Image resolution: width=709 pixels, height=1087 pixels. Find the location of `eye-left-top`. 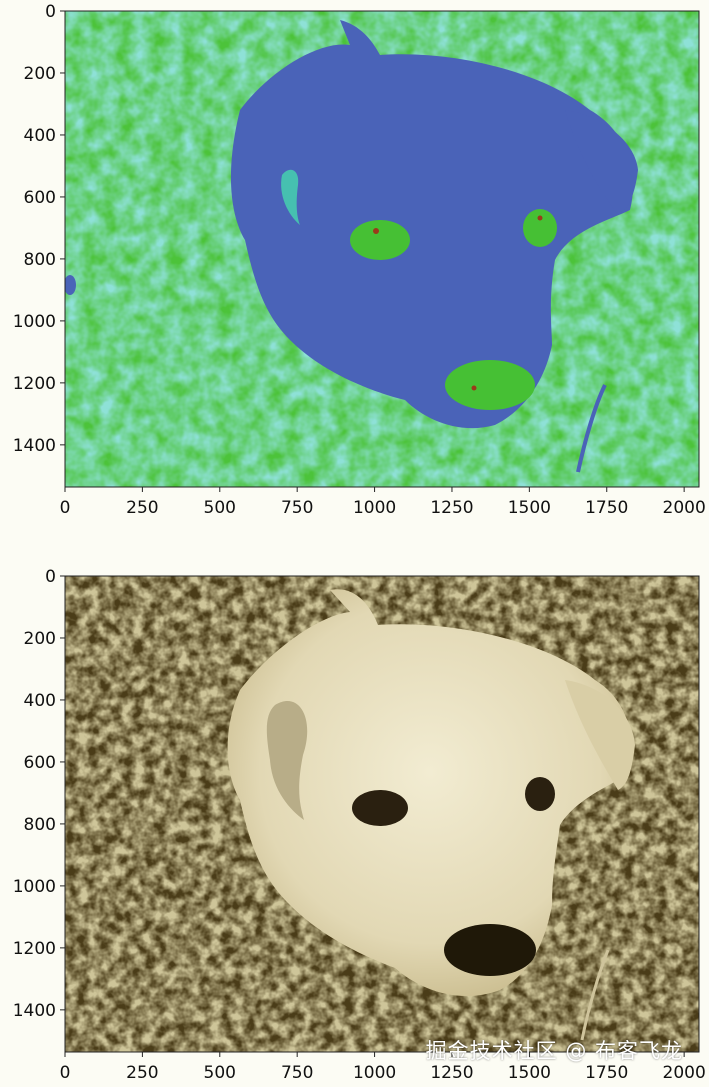

eye-left-top is located at coordinates (380, 240).